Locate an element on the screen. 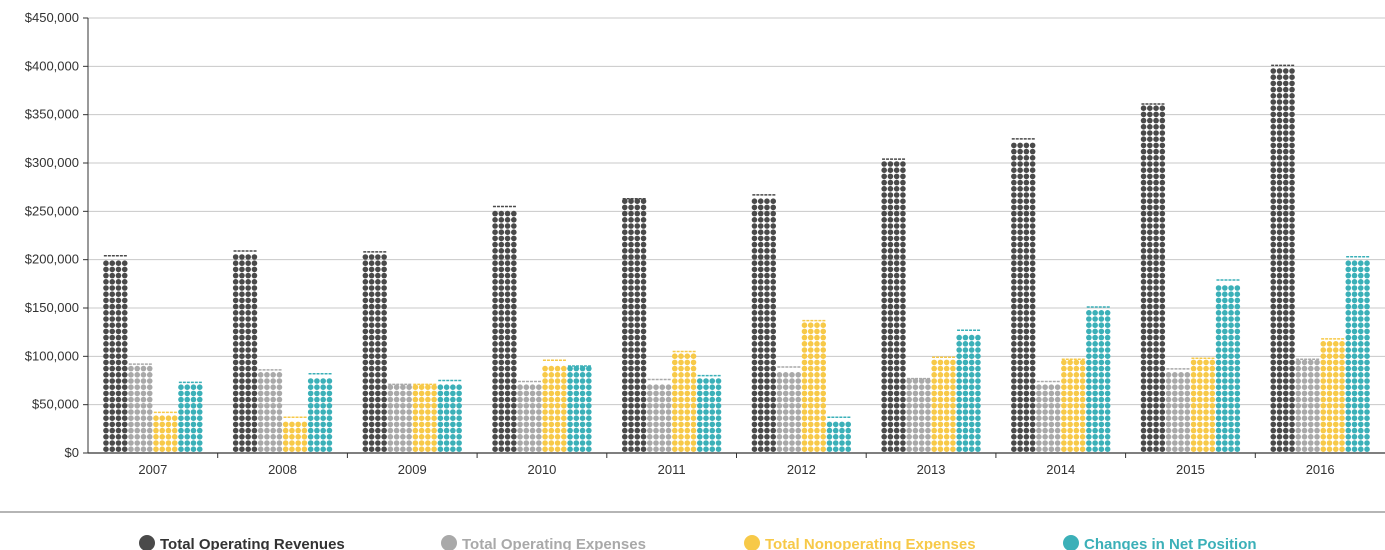  x-tick-label: 2010 is located at coordinates (541, 469).